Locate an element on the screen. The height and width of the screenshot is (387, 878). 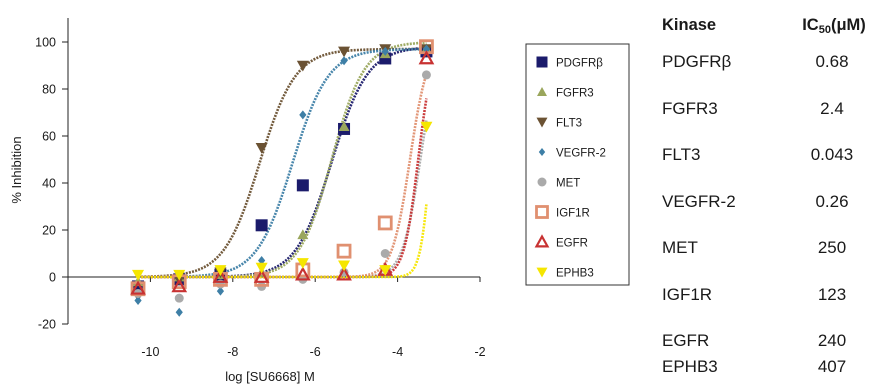
table-row: MET 250 is located at coordinates (761, 253).